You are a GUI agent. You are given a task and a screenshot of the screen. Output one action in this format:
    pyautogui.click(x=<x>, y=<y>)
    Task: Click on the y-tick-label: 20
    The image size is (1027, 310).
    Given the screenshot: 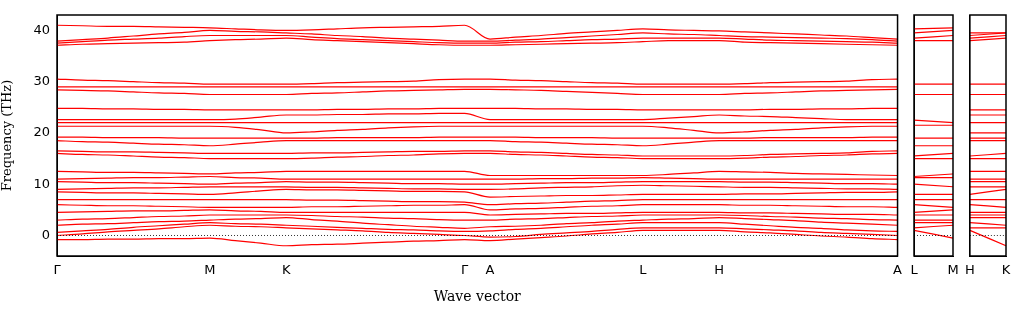 What is the action you would take?
    pyautogui.click(x=41, y=132)
    